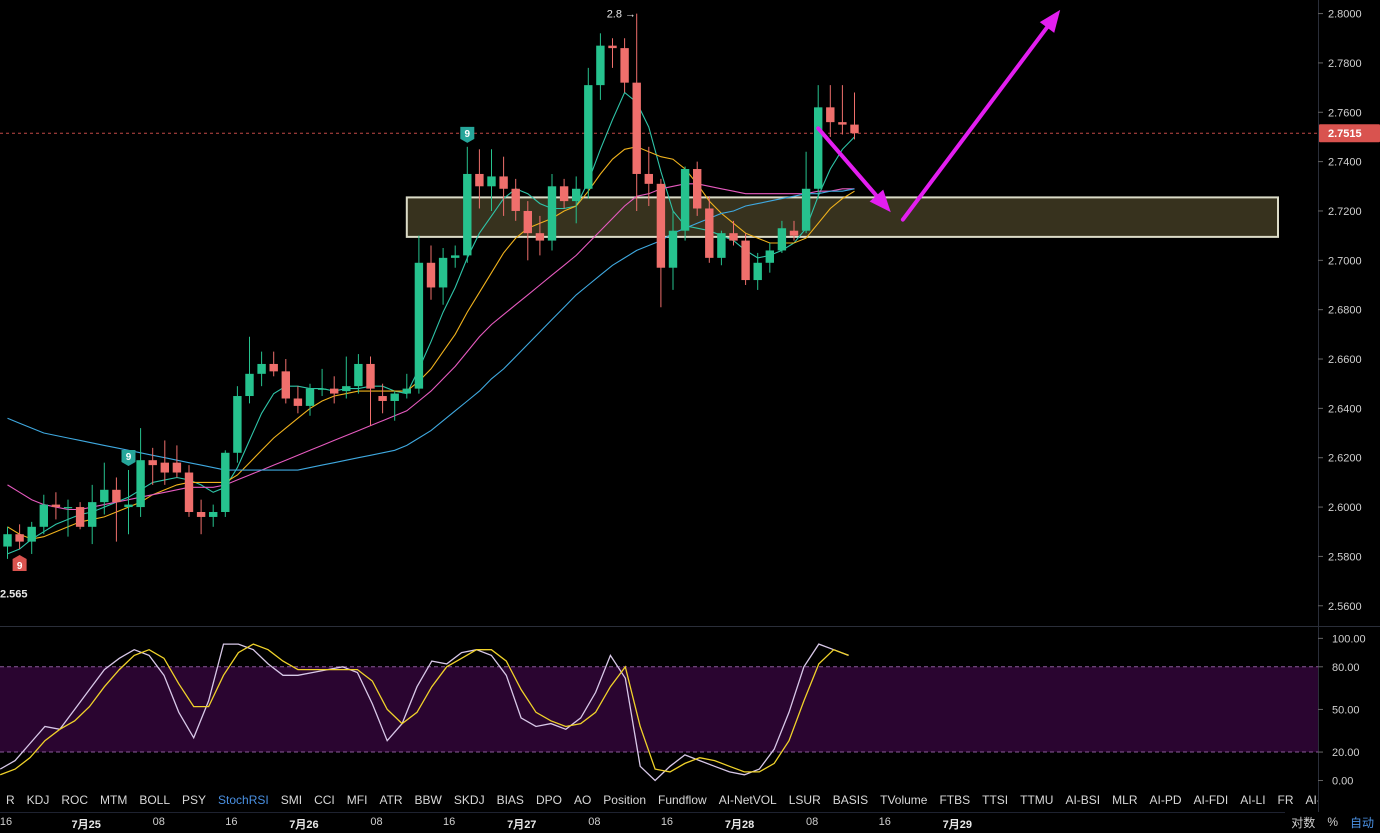  Describe the element at coordinates (469, 800) in the screenshot. I see `indicator-tab-skdj: SKDJ` at that location.